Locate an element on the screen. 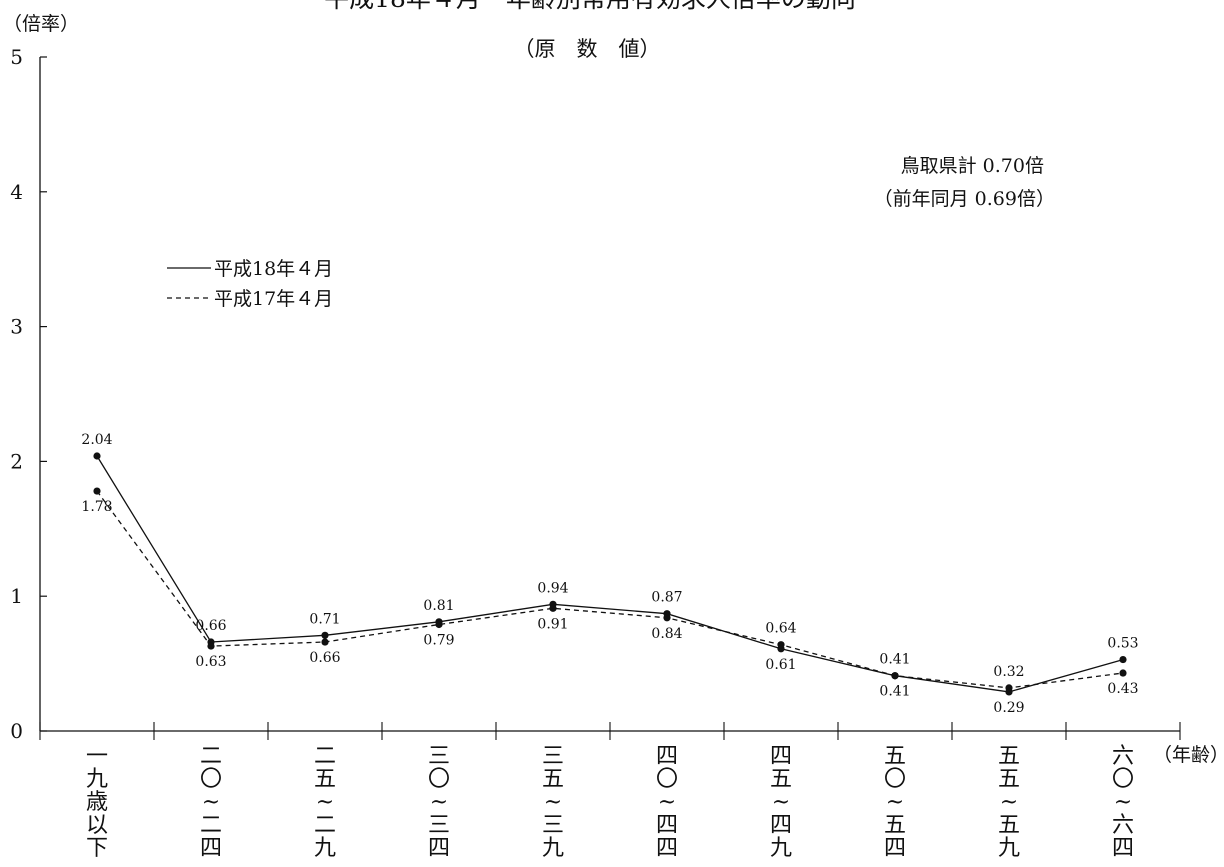 Image resolution: width=1224 pixels, height=867 pixels. x-tick-label: 二〇~二四 is located at coordinates (211, 802).